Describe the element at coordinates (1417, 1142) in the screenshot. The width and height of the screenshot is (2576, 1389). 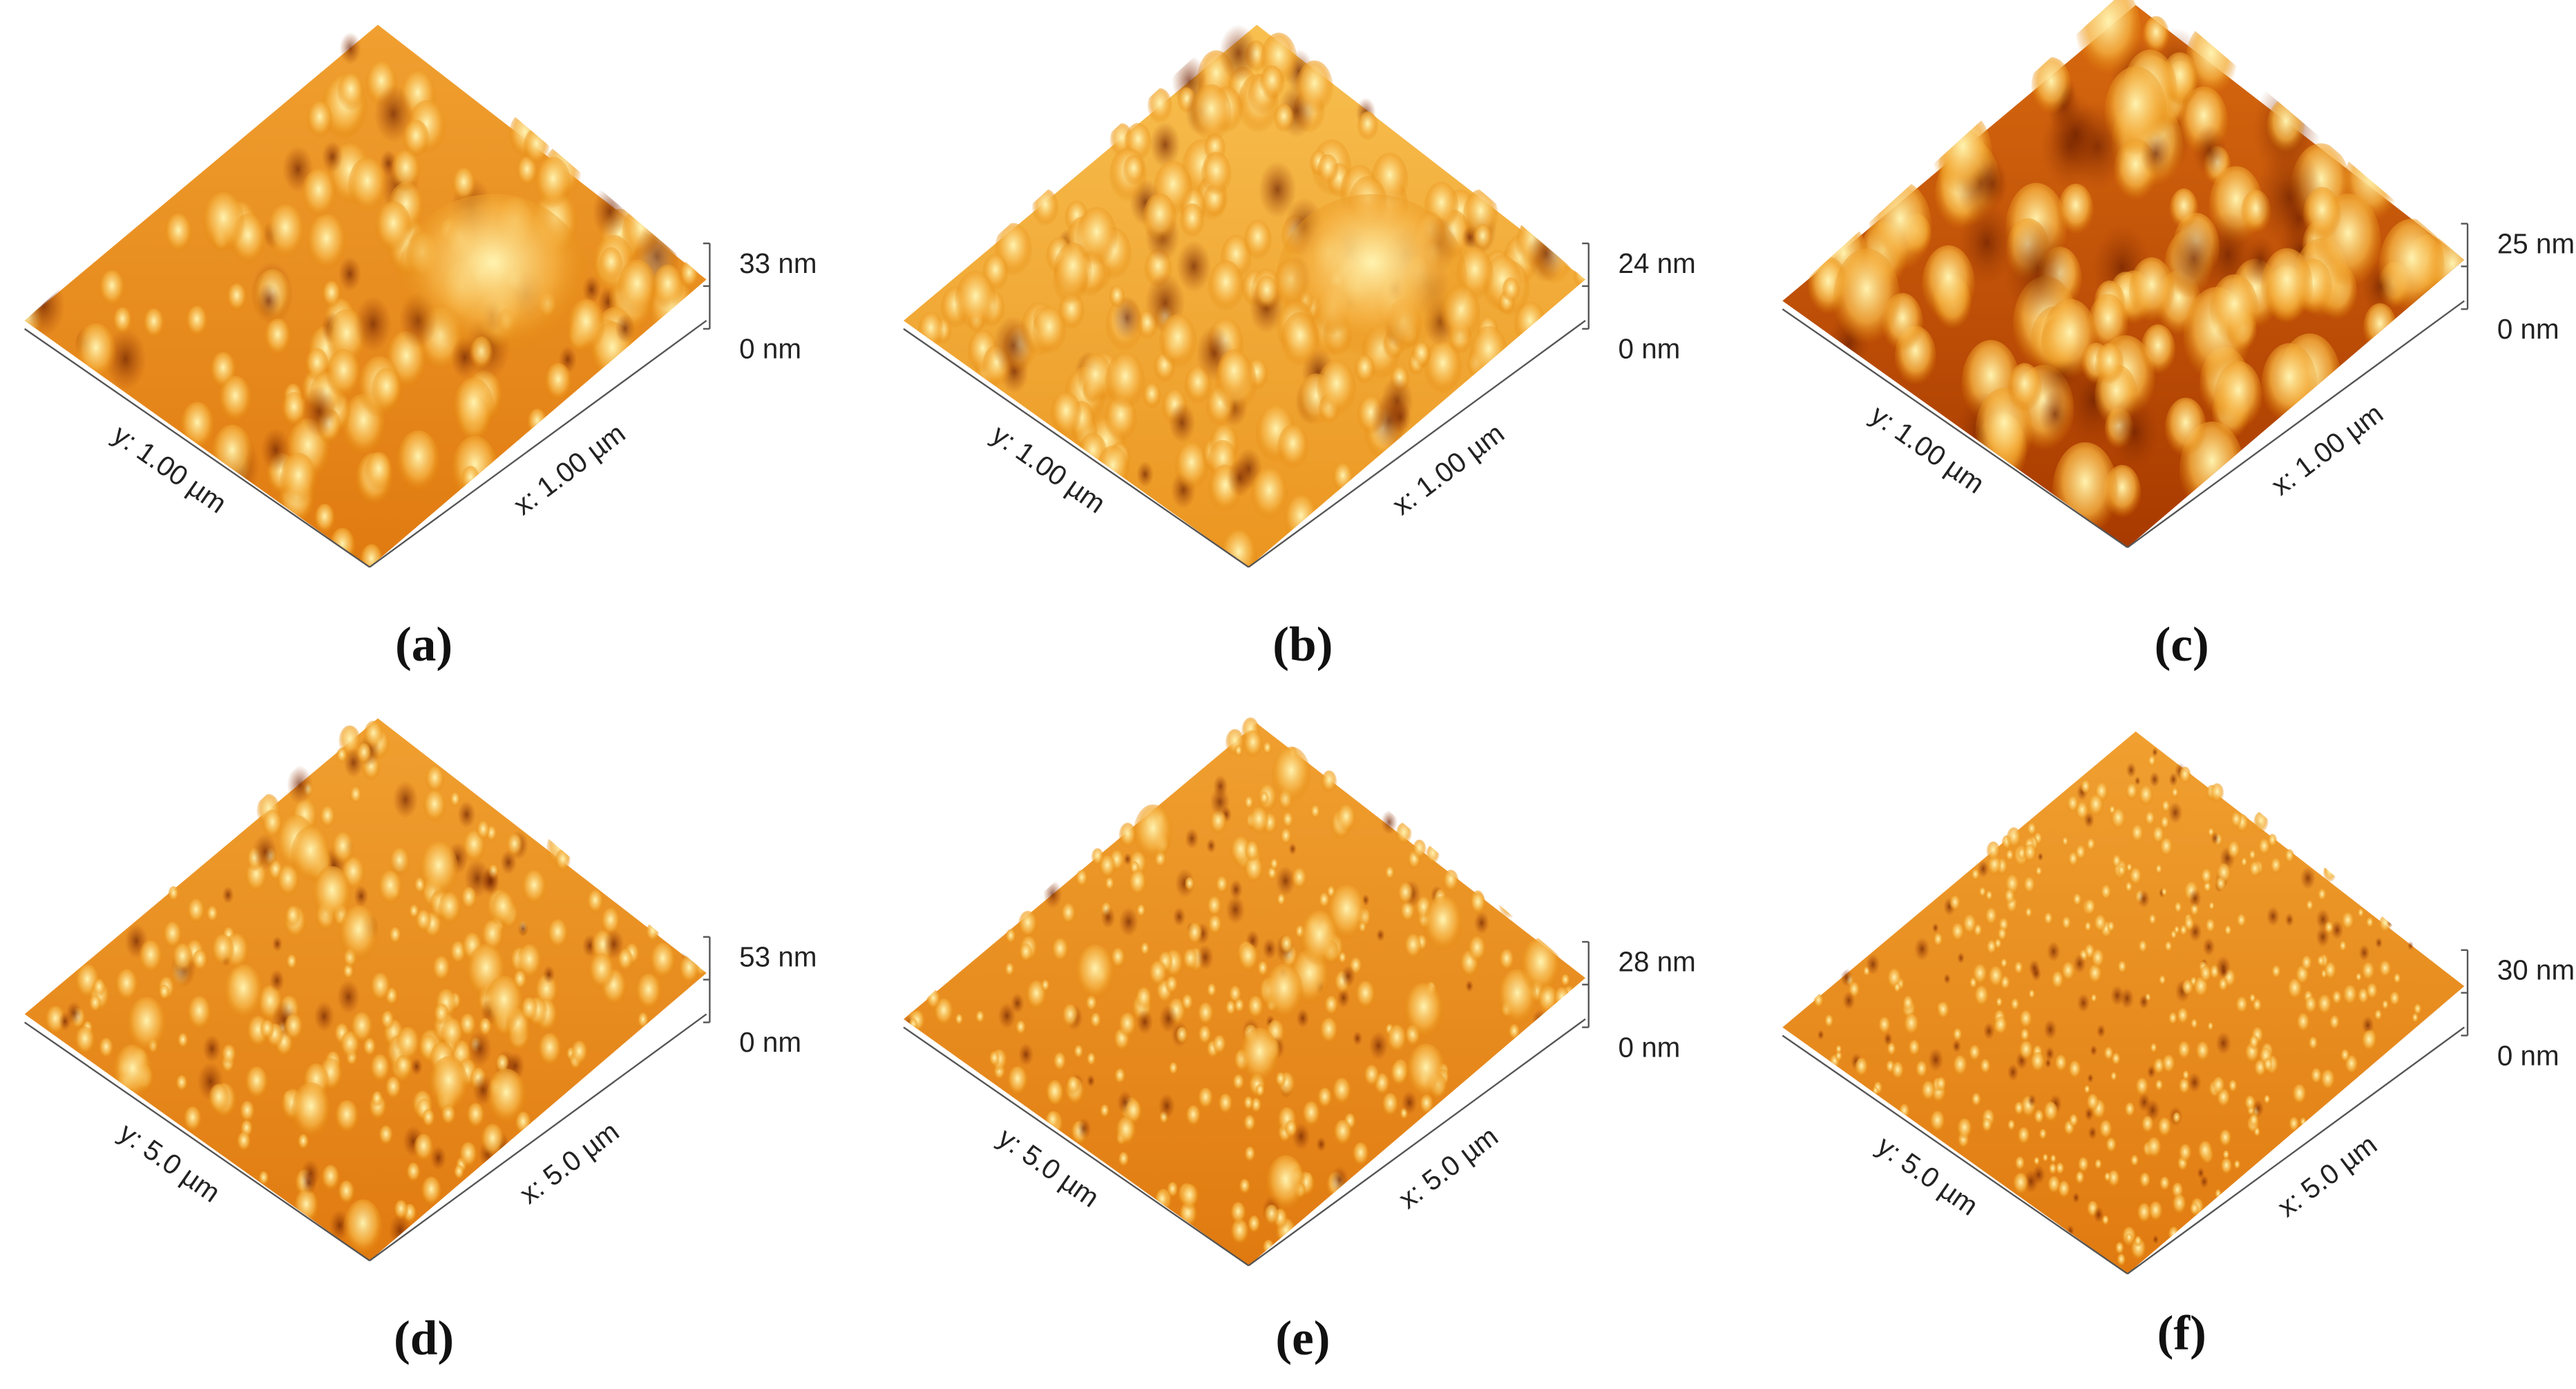
I see `axis-line` at that location.